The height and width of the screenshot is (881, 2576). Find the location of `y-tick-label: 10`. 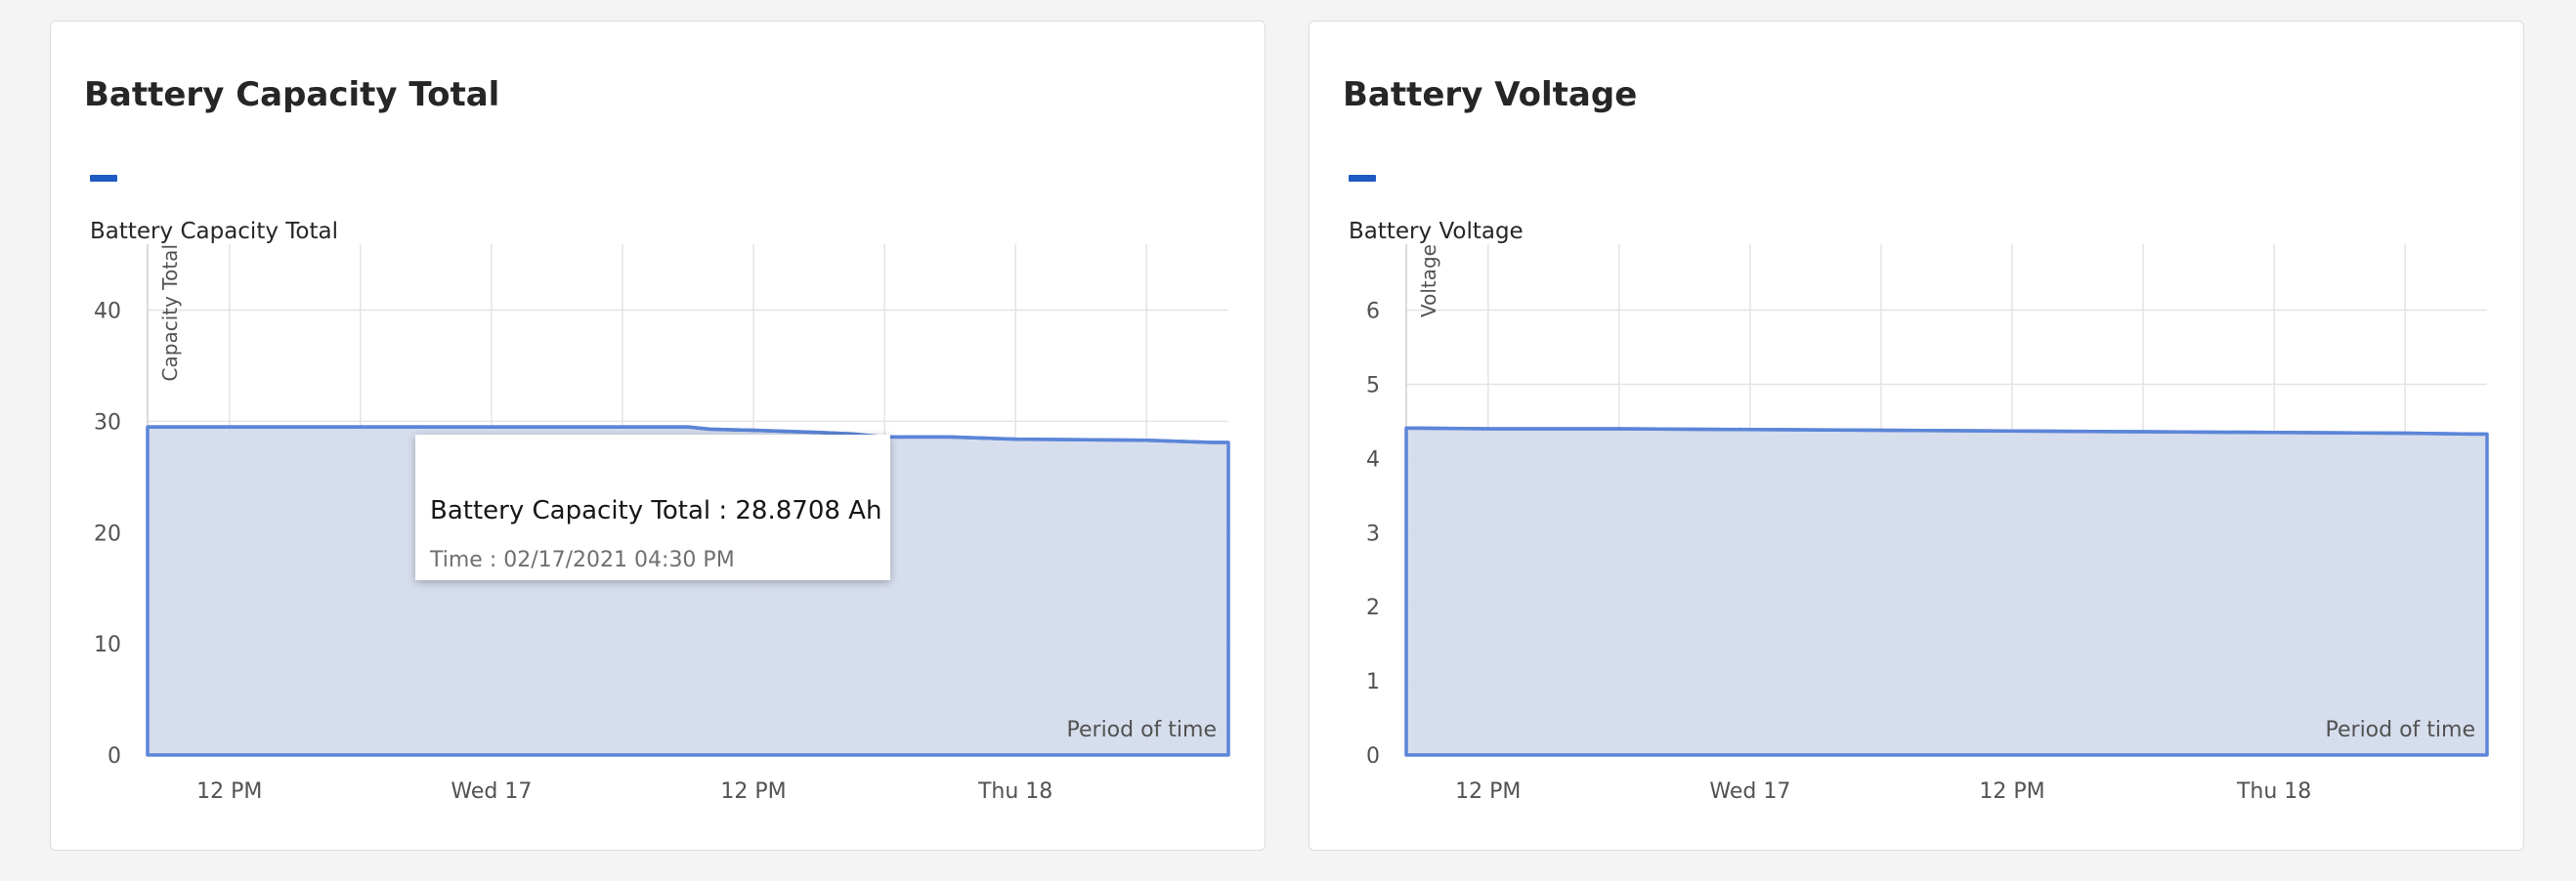

y-tick-label: 10 is located at coordinates (107, 645).